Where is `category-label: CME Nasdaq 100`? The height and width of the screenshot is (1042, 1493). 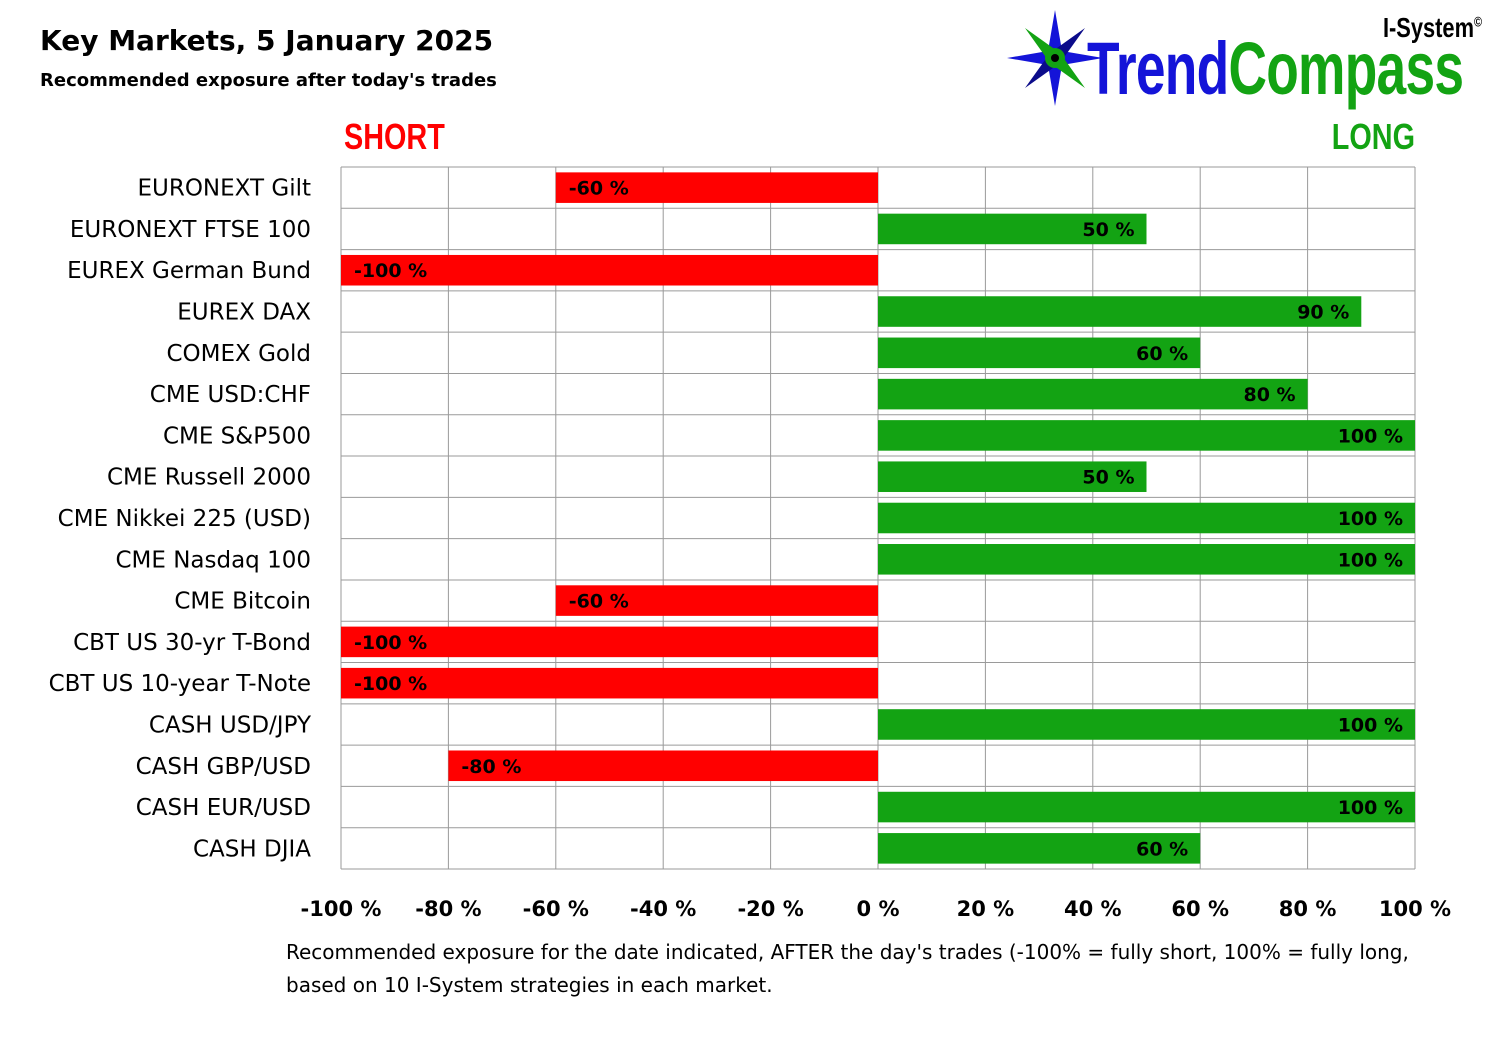 category-label: CME Nasdaq 100 is located at coordinates (213, 560).